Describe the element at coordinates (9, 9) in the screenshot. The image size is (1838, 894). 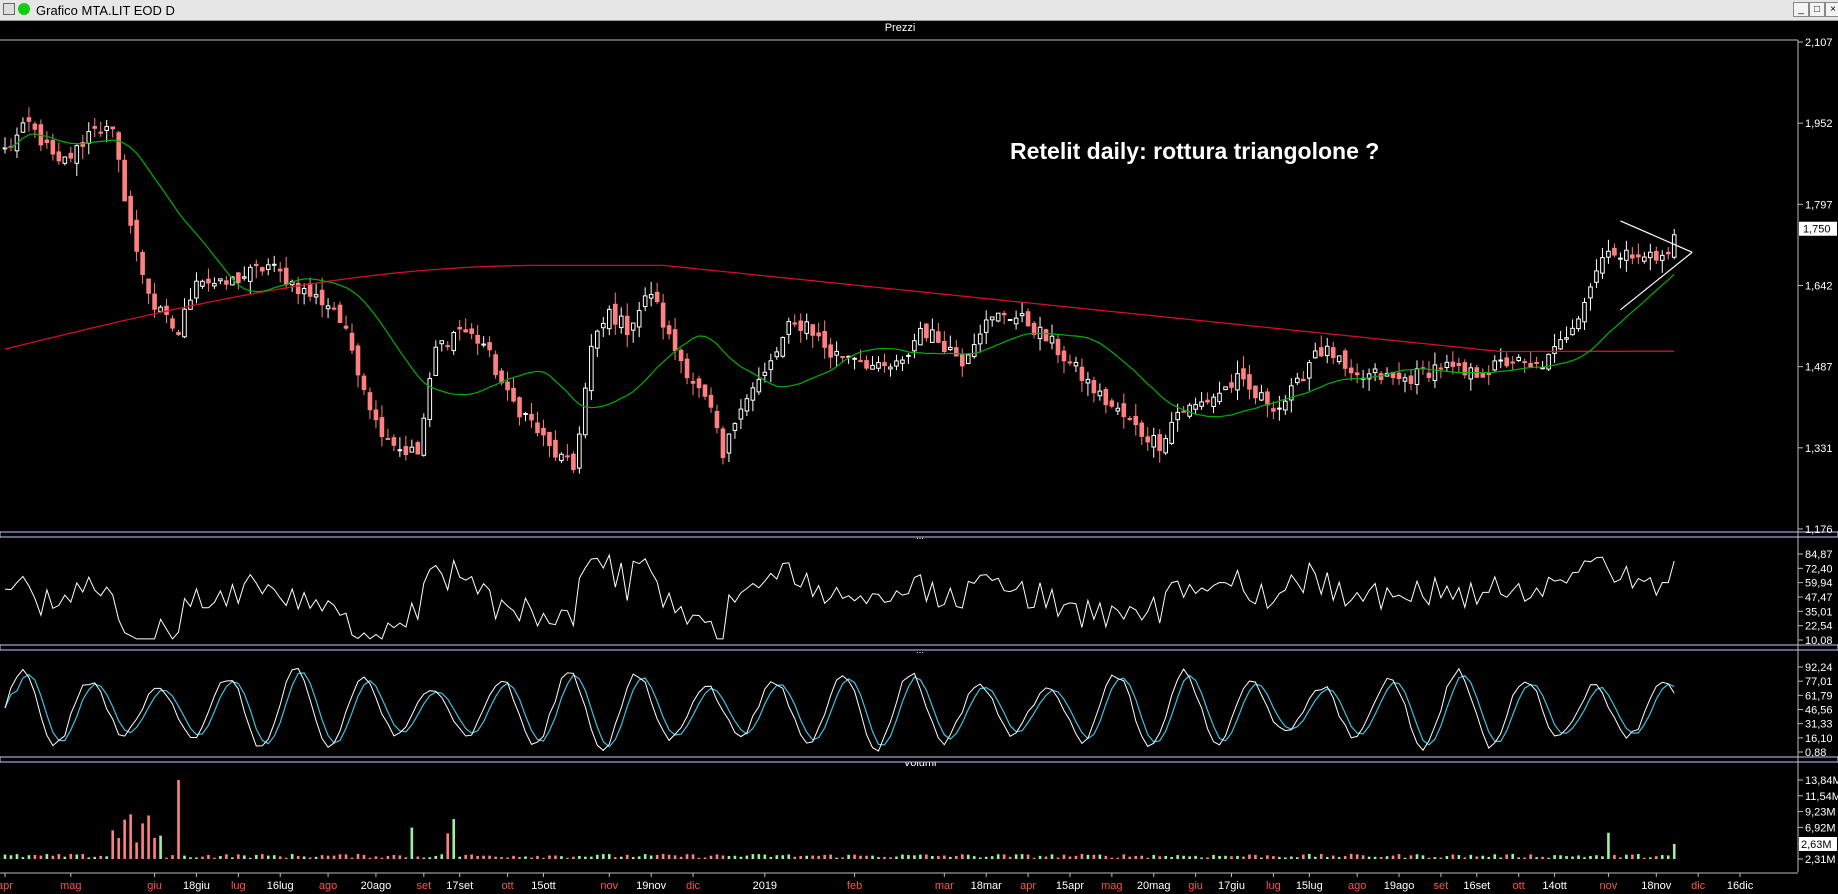
I see `window-menu-icon` at that location.